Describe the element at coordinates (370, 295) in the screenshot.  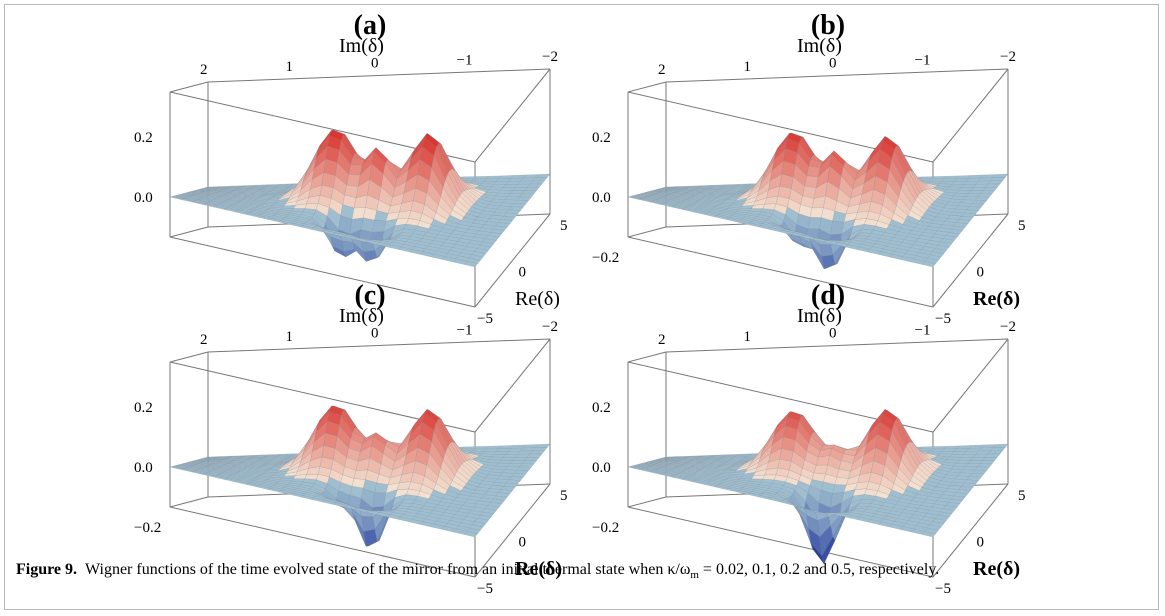
I see `panel-label: (c)` at that location.